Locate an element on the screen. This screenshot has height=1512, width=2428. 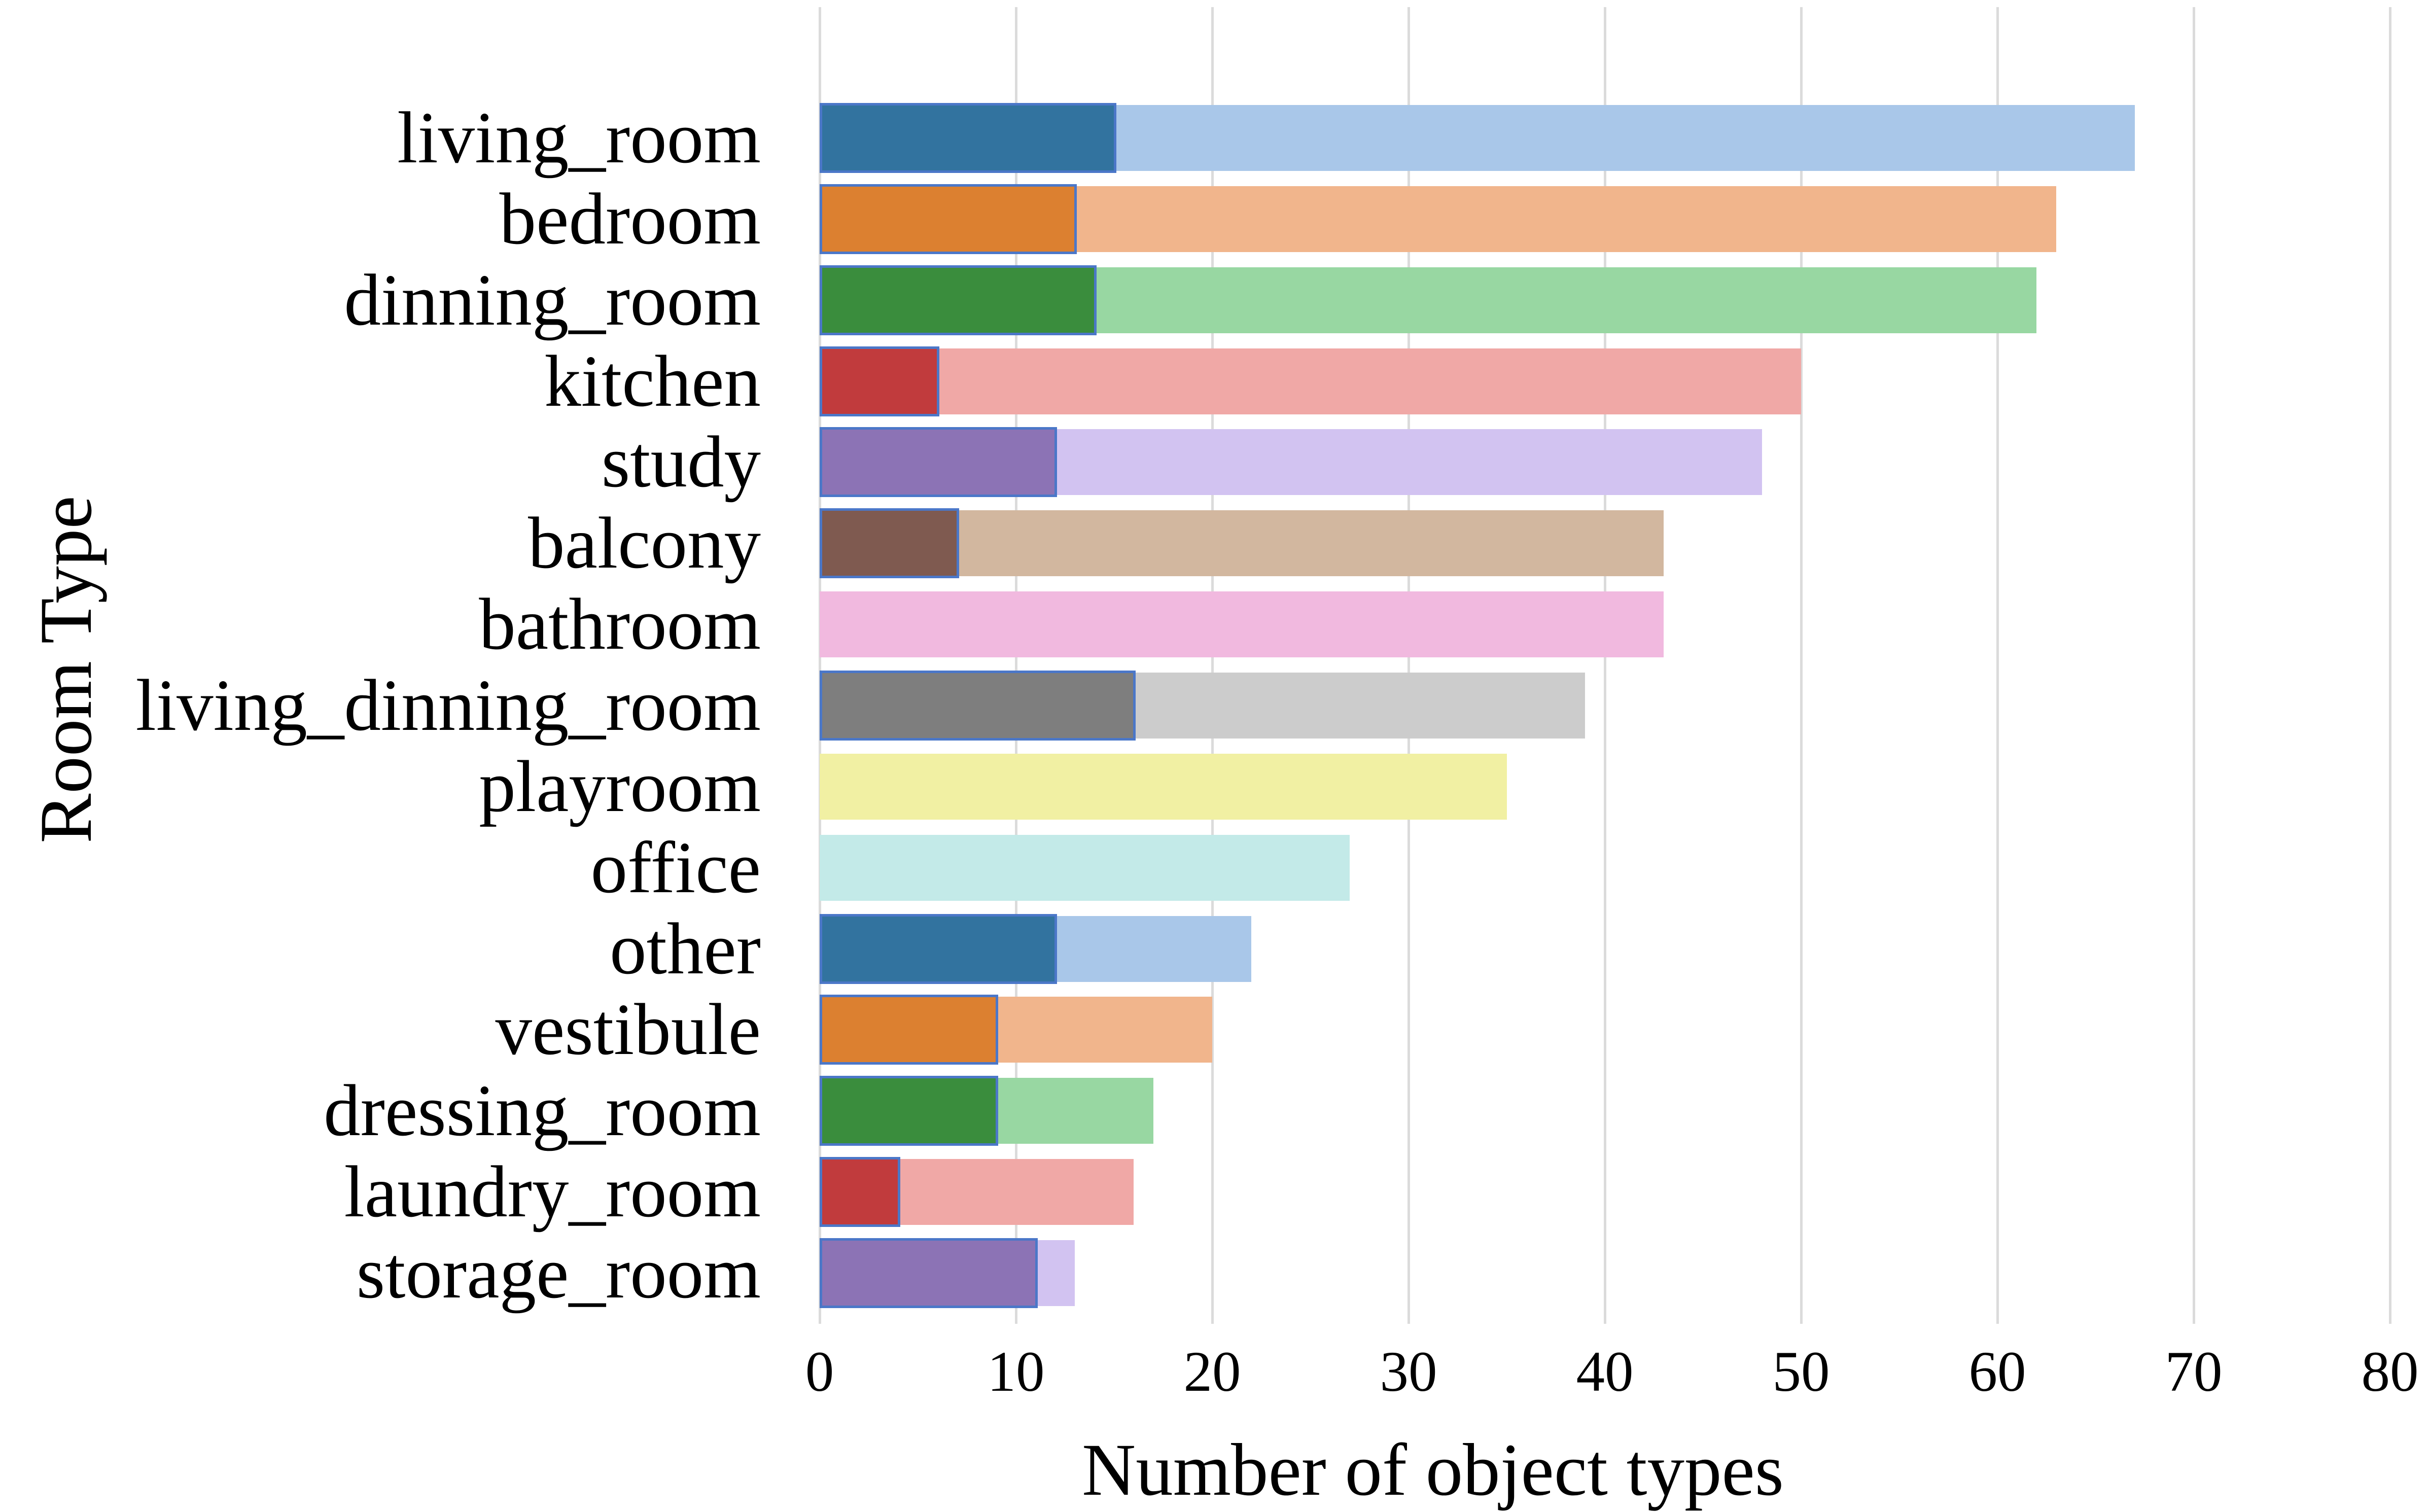
y-tick-label: other is located at coordinates (685, 949).